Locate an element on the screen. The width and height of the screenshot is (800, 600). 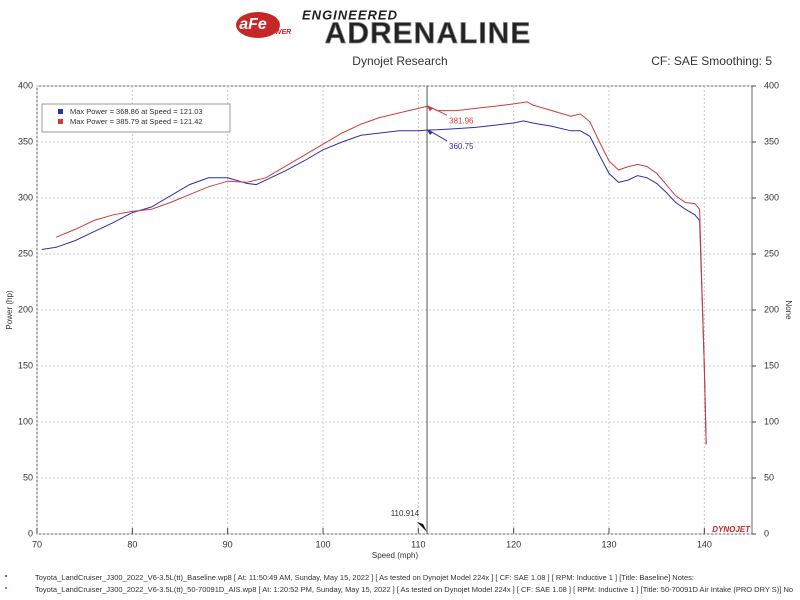
x-tick-label: 120 is located at coordinates (513, 544).